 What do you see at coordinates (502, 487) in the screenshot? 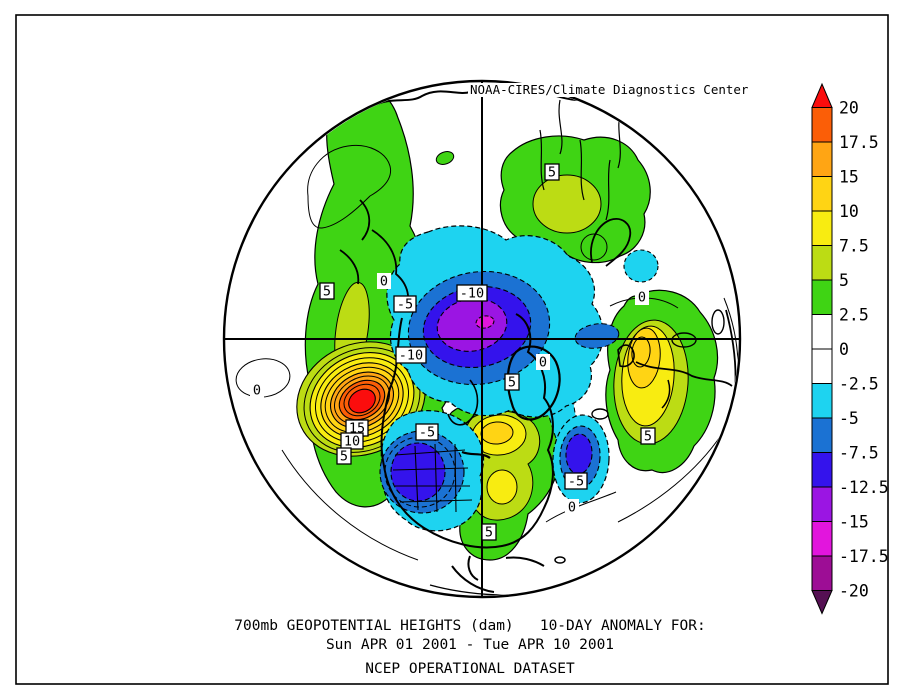
I see `east-na-lower-yellow` at bounding box center [502, 487].